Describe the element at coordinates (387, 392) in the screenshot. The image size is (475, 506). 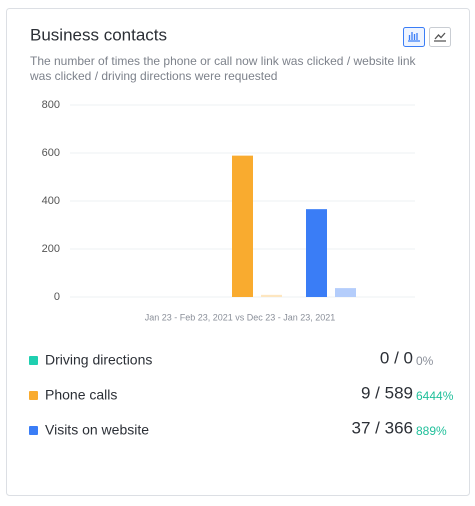
I see `summary-value: 9 / 589` at that location.